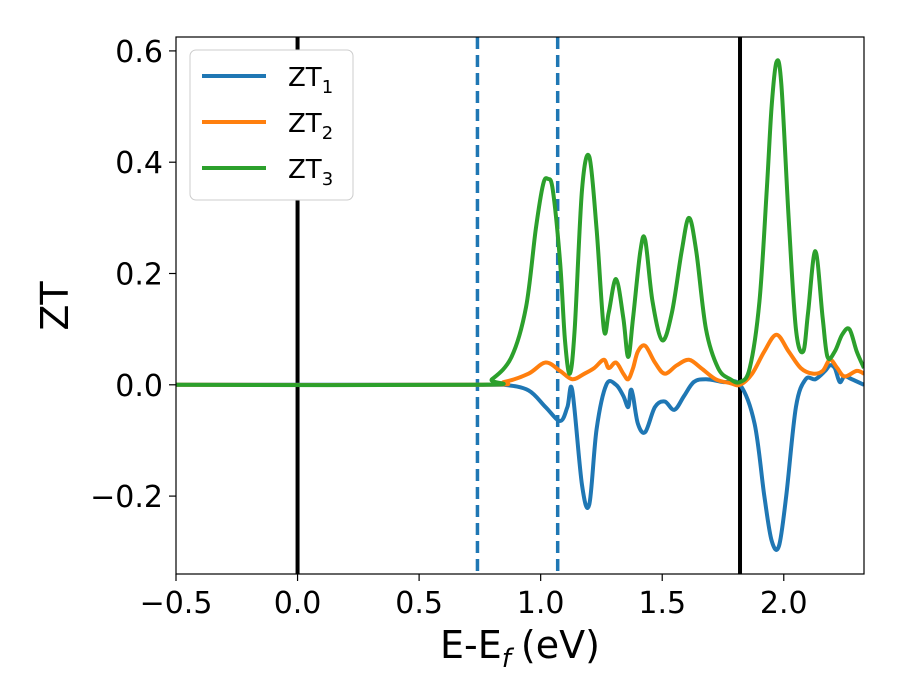 The width and height of the screenshot is (900, 700). I want to click on x-tick-label: 0.5, so click(419, 603).